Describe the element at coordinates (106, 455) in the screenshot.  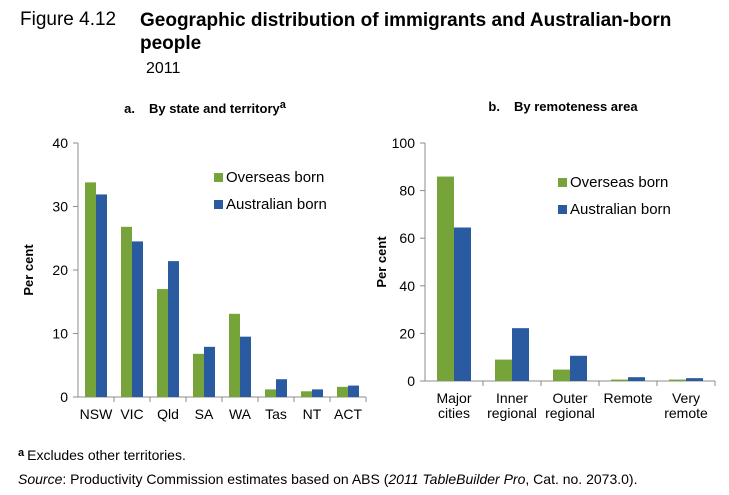
I see `footnote-text: Excludes other territories.` at that location.